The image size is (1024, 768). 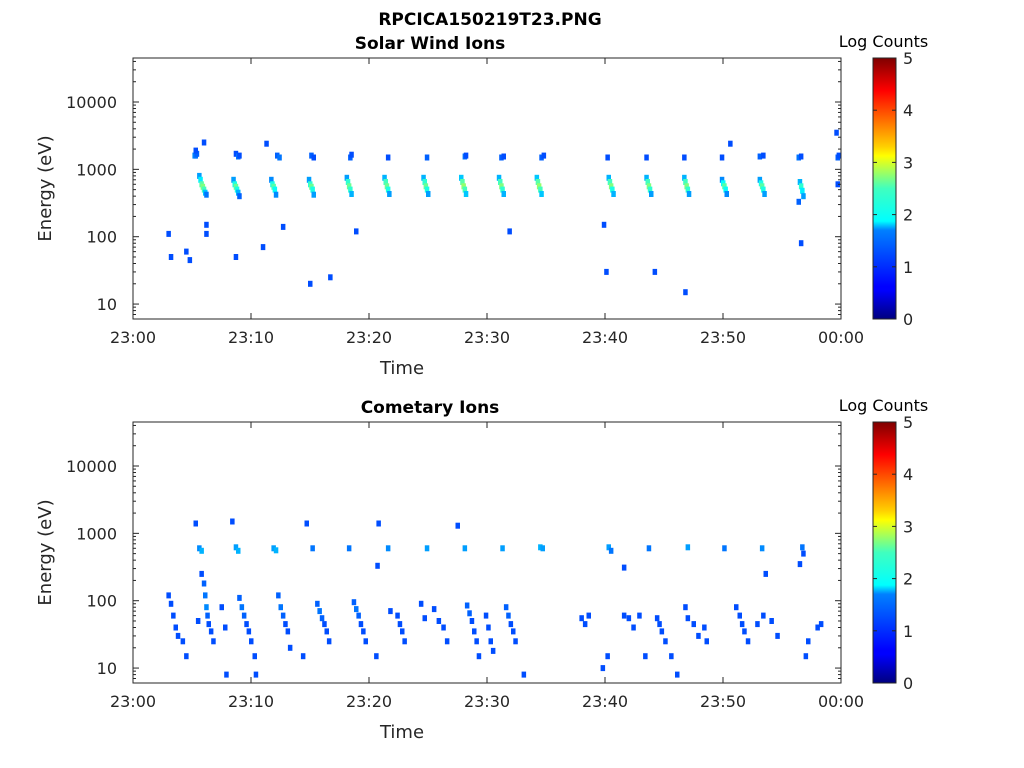 I want to click on y-tick-label: 10000, so click(x=91, y=102).